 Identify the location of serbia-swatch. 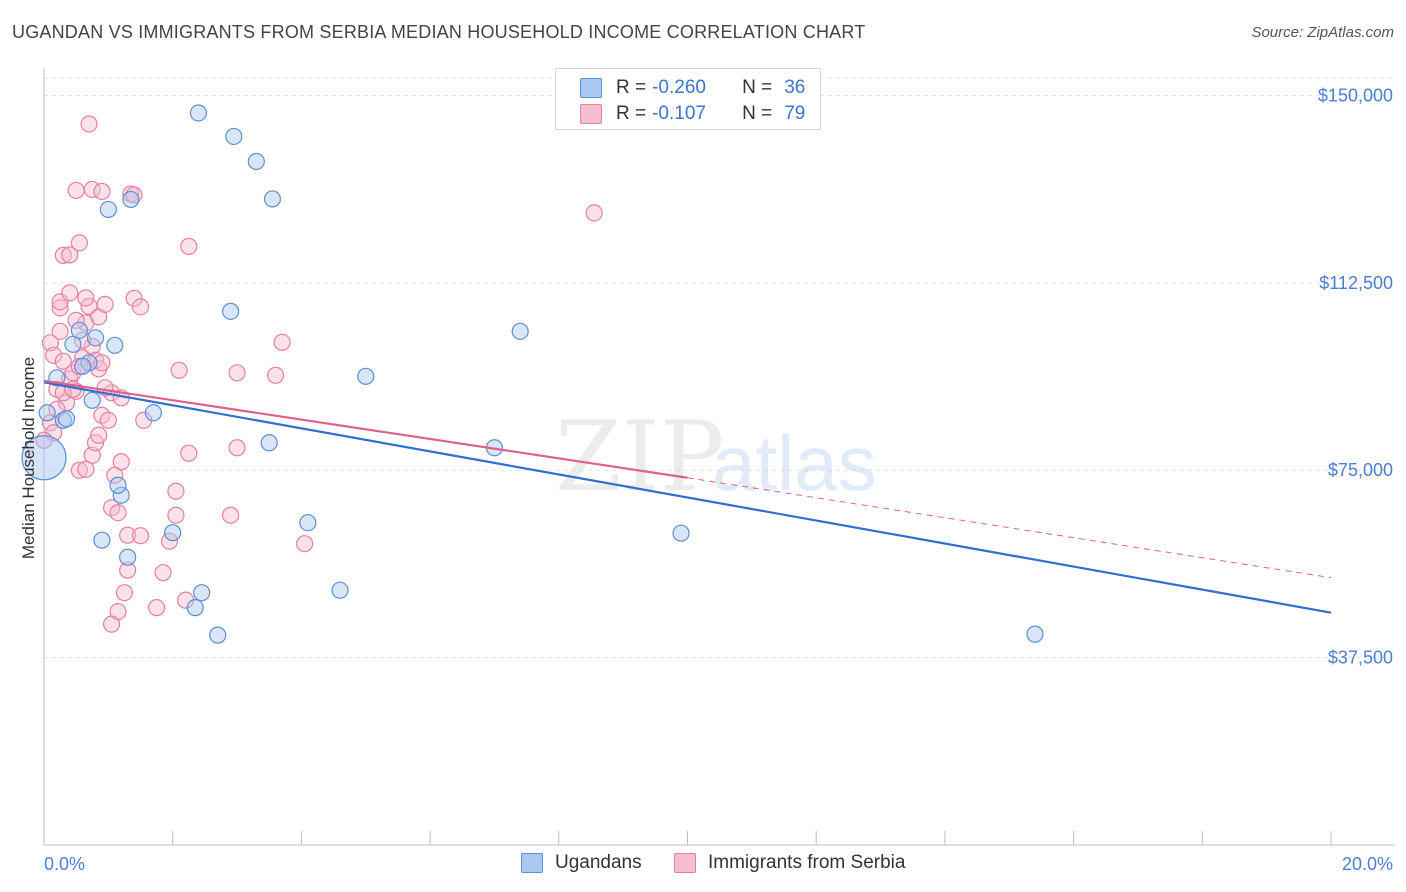
(591, 114).